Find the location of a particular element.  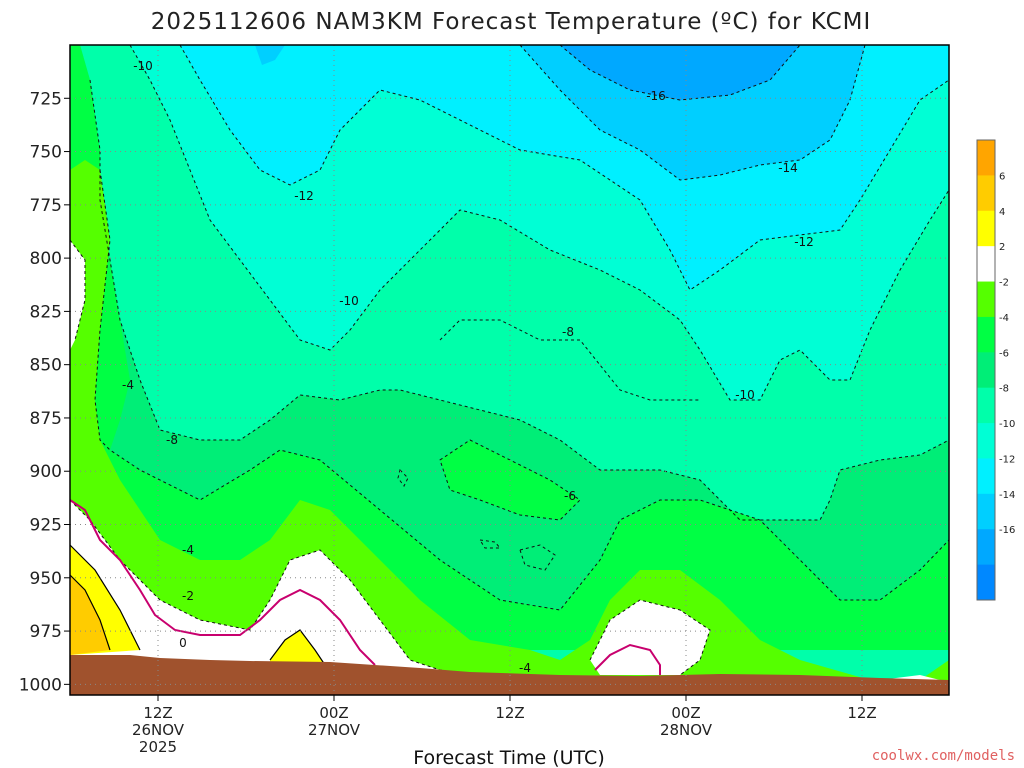

y-tick-label: 875 is located at coordinates (46, 419).